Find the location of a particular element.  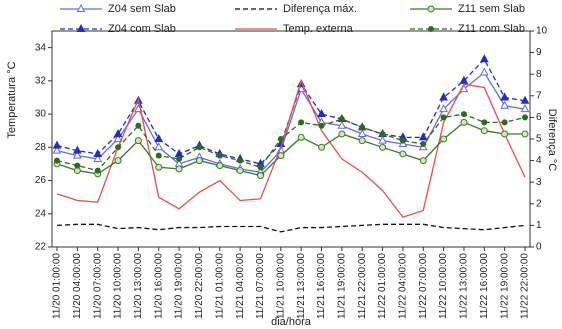

legend-label: Z04 com Slab is located at coordinates (142, 29).